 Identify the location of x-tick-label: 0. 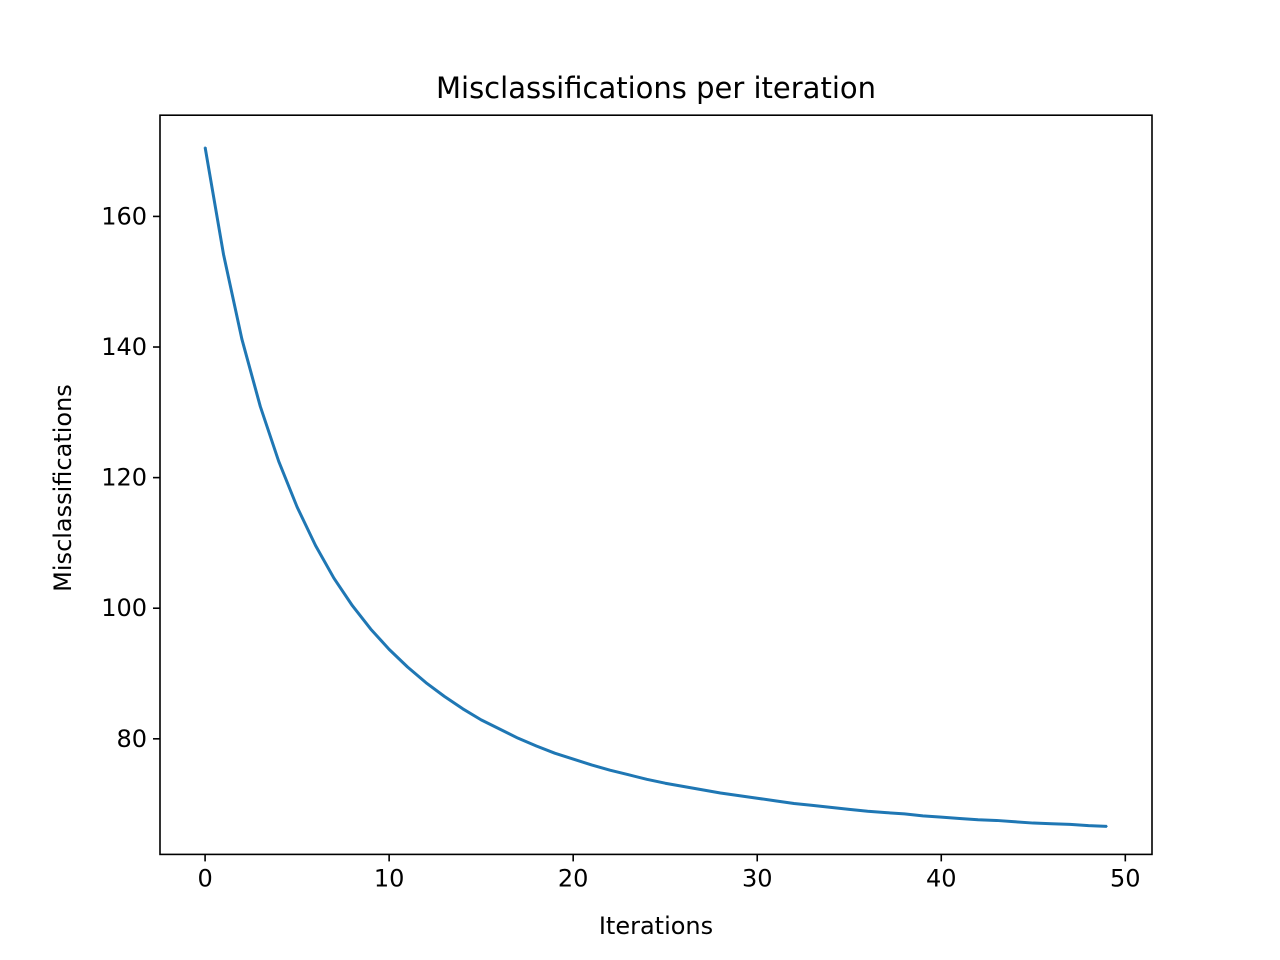
(204, 878).